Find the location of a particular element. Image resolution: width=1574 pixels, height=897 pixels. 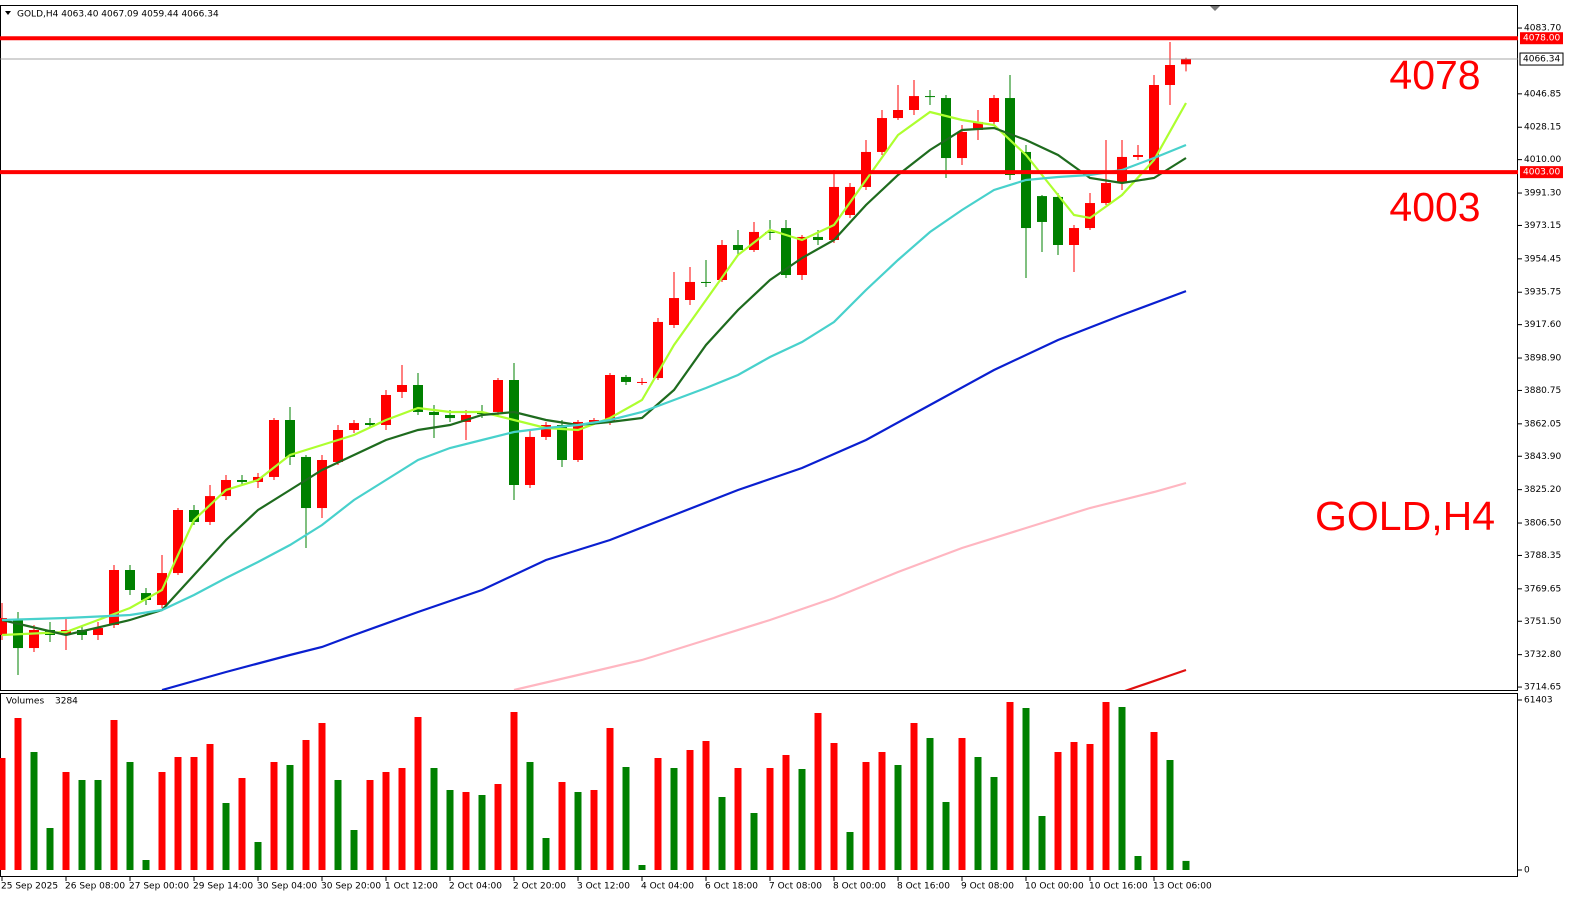

volume-tick-label: 0 is located at coordinates (1527, 871).